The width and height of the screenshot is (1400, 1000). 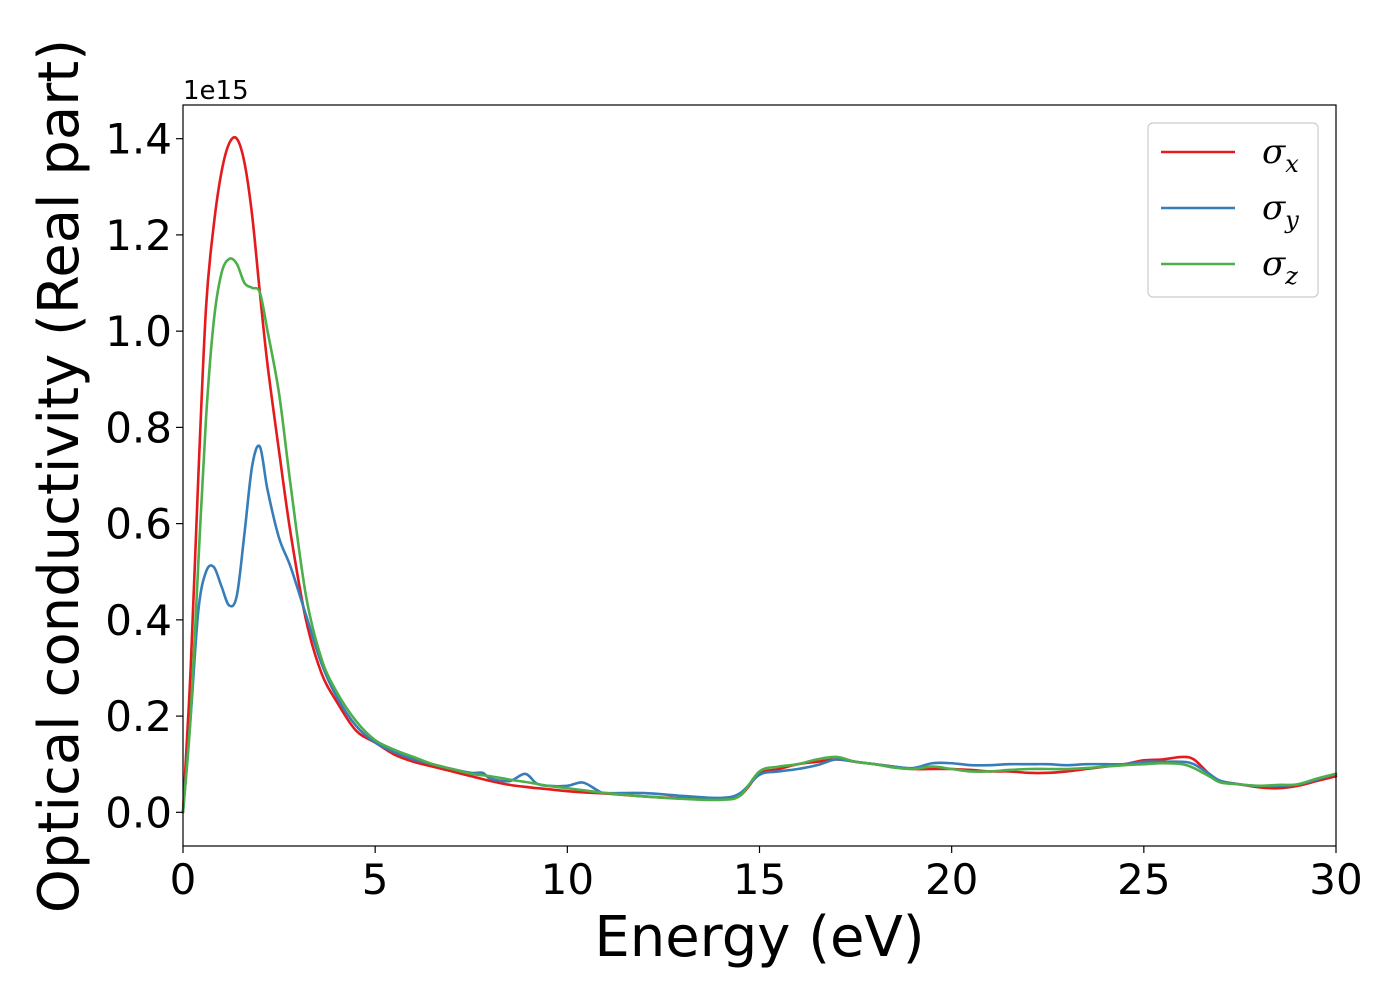 I want to click on y-tick-label: 0.6, so click(x=138, y=524).